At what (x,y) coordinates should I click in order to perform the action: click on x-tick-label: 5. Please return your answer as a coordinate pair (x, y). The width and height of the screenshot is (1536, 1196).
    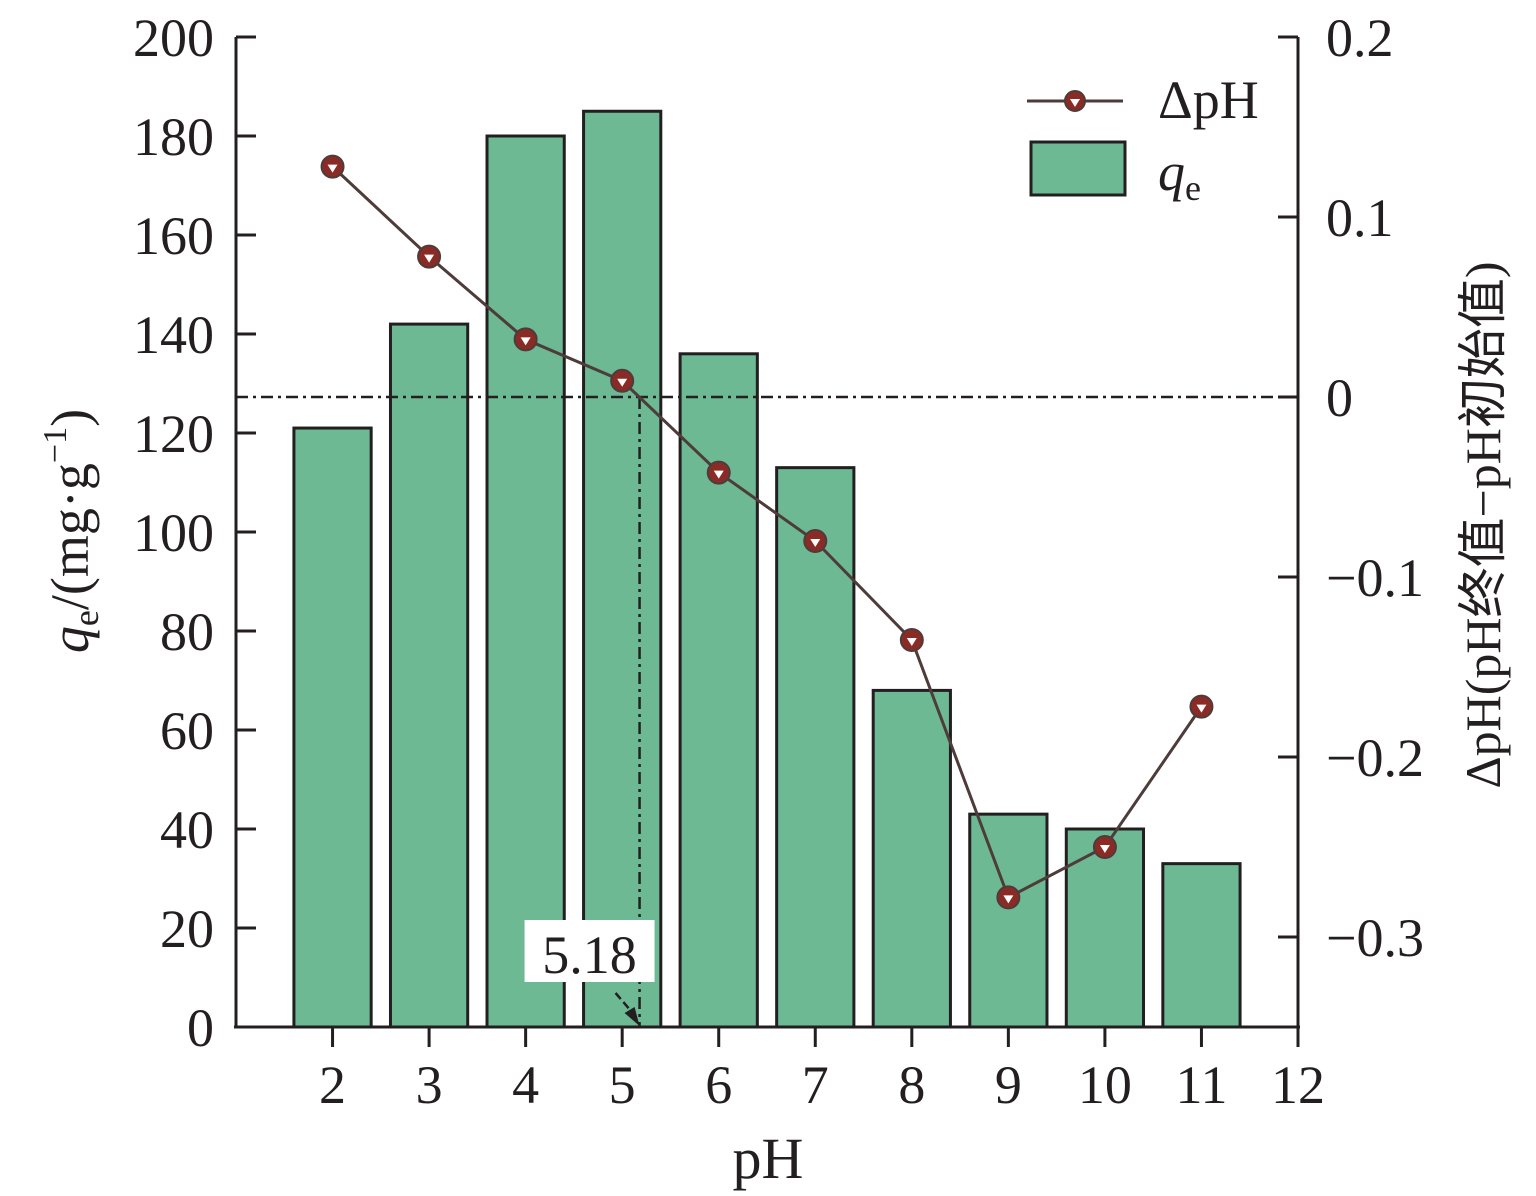
    Looking at the image, I should click on (622, 1085).